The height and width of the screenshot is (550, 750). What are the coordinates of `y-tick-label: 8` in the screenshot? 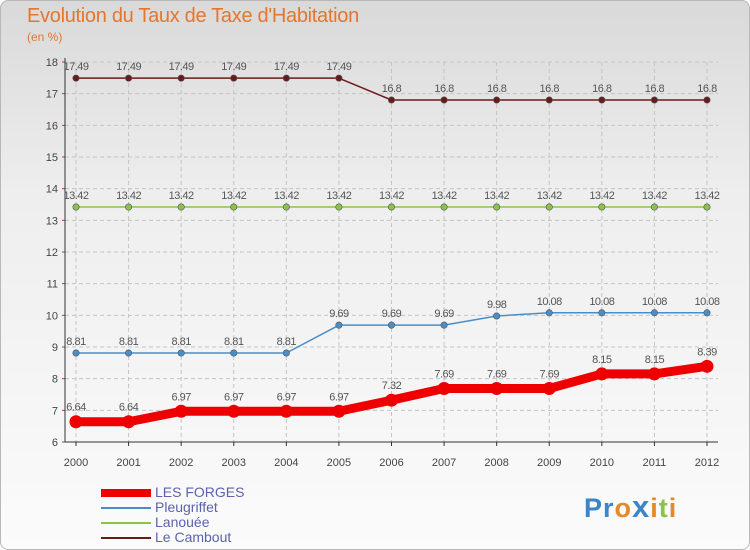 It's located at (55, 380).